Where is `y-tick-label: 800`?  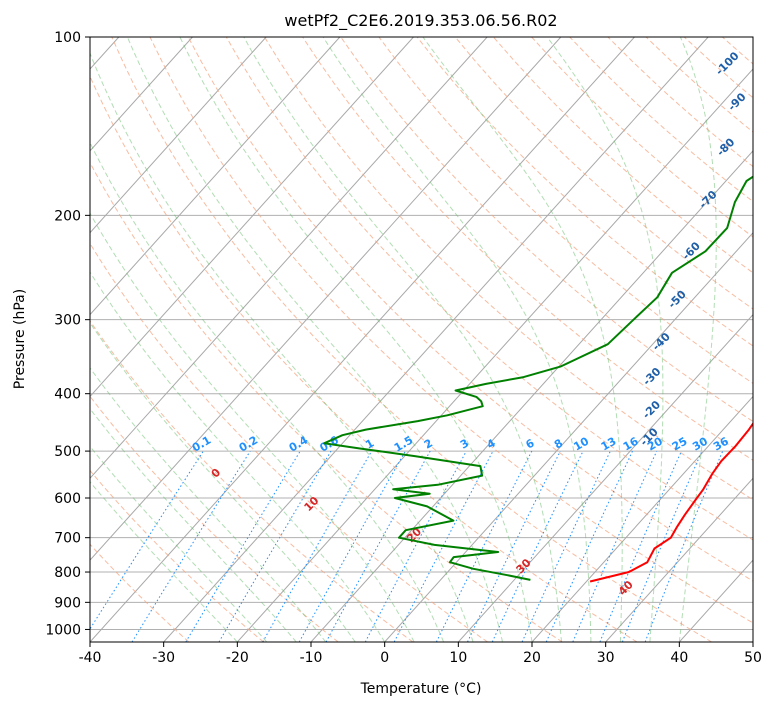
y-tick-label: 800 is located at coordinates (67, 573).